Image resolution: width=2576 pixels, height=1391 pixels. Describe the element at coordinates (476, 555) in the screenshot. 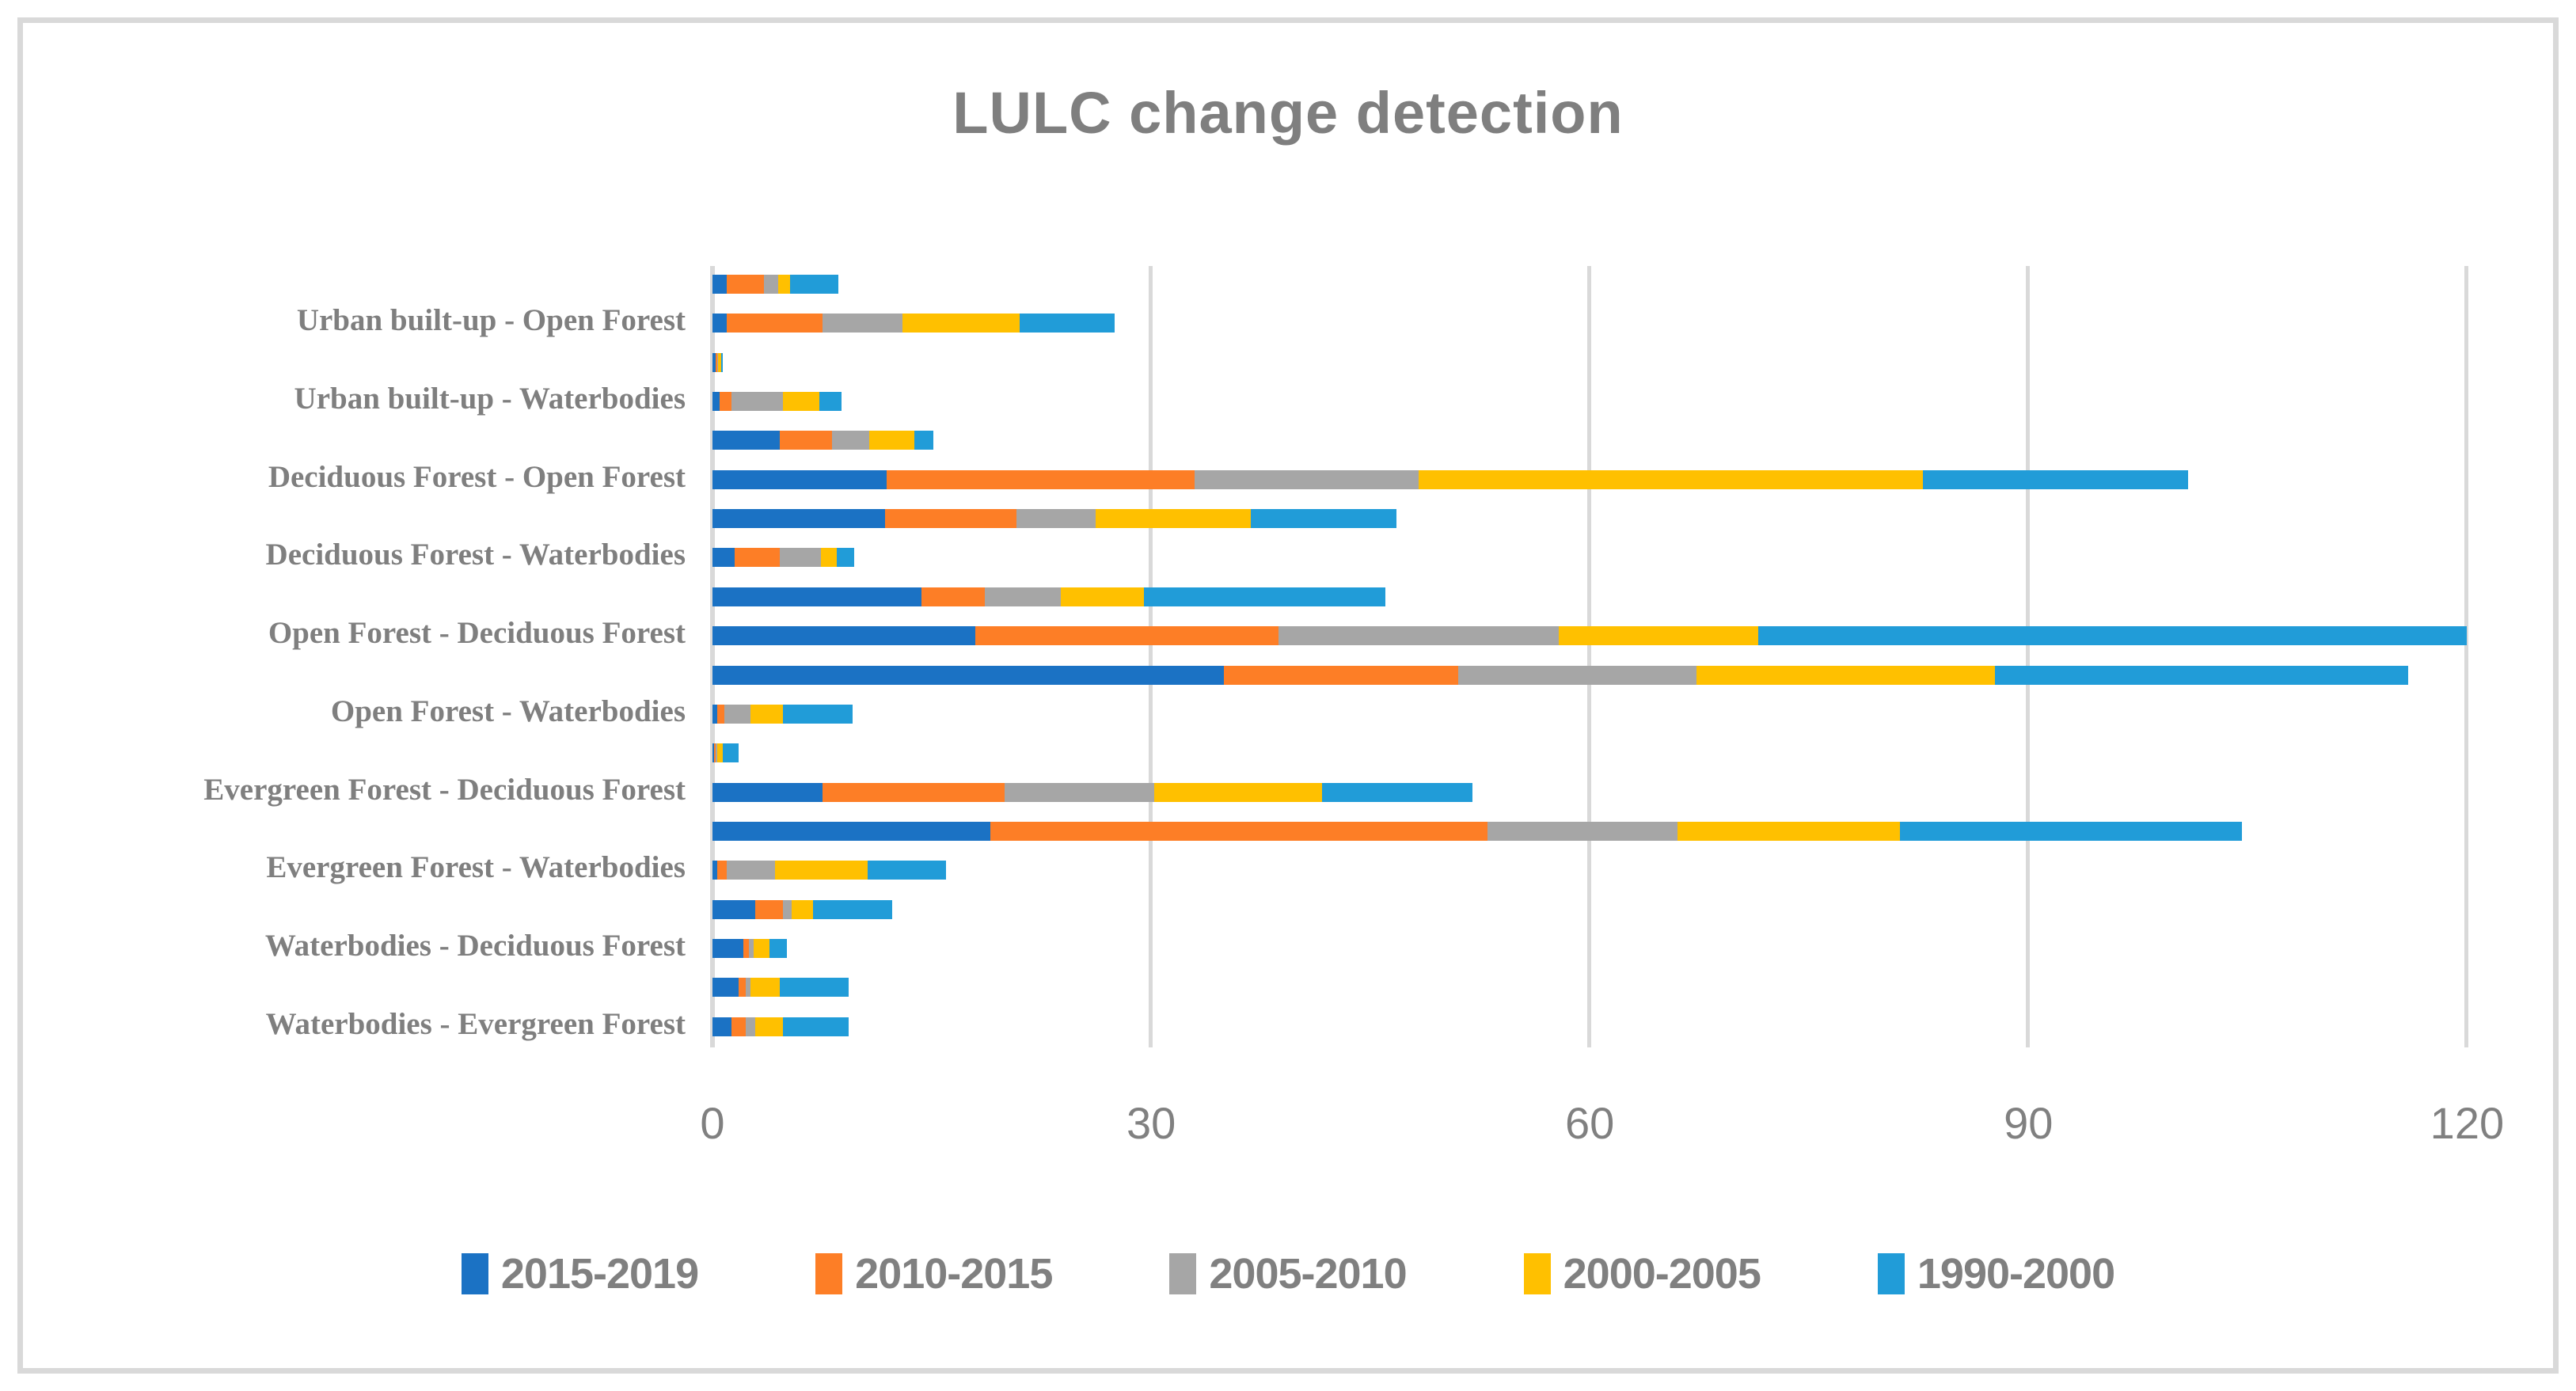

I see `category-label: Deciduous Forest - Waterbodies` at that location.